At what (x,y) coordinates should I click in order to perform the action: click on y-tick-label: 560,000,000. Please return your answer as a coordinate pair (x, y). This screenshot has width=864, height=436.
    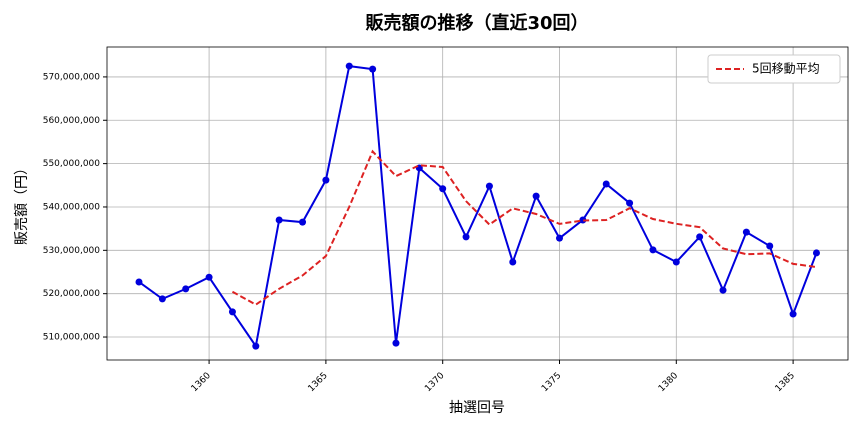
    Looking at the image, I should click on (72, 121).